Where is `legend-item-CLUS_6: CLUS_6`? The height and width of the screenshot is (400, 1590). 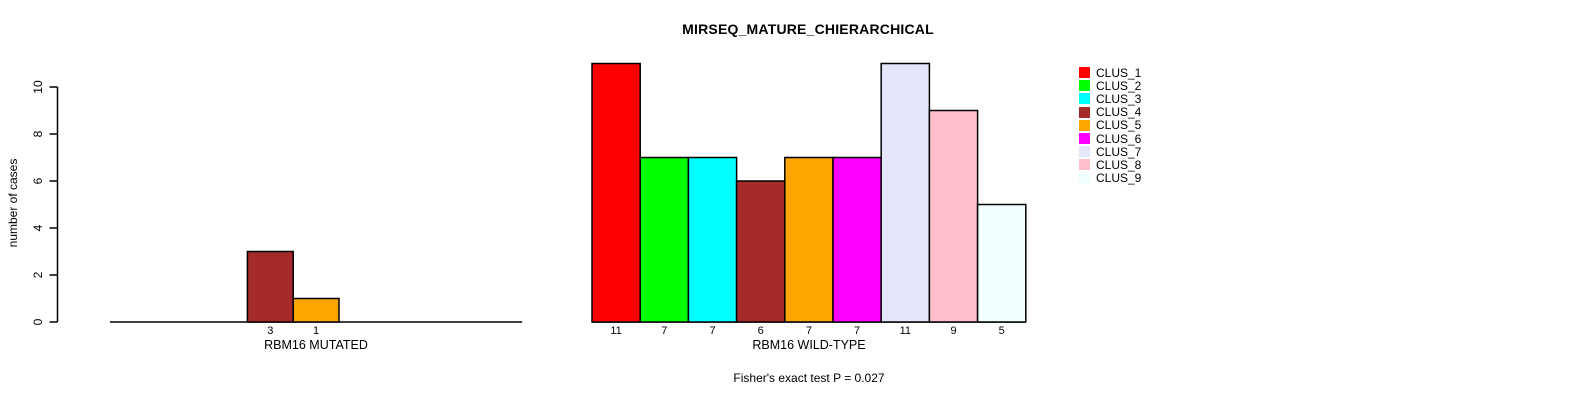
legend-item-CLUS_6: CLUS_6 is located at coordinates (1110, 138).